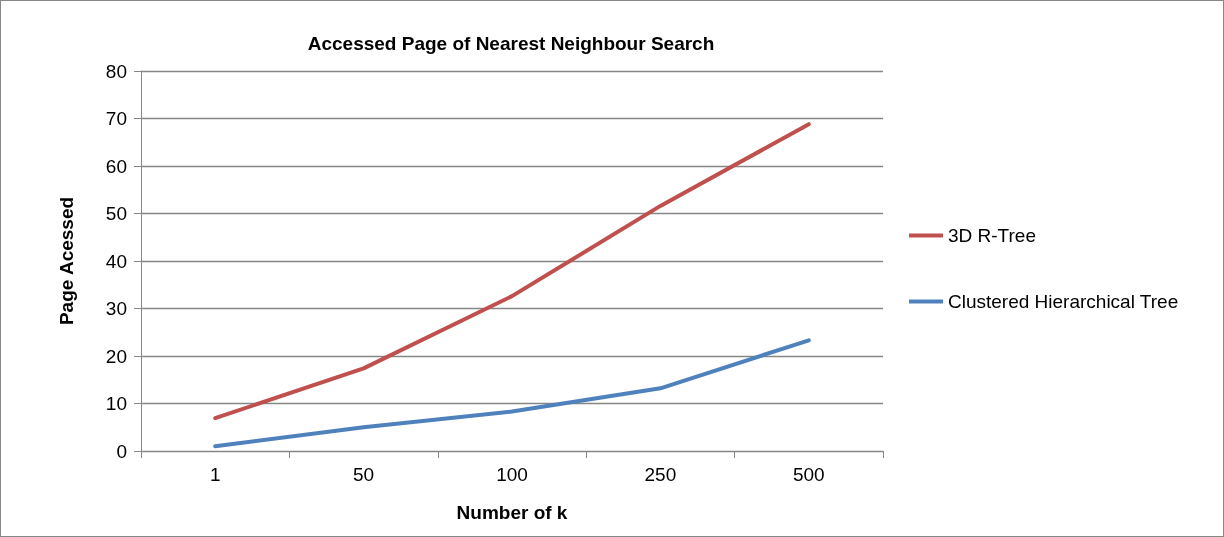 Image resolution: width=1224 pixels, height=537 pixels. What do you see at coordinates (1063, 301) in the screenshot?
I see `legend-label: Clustered Hierarchical Tree` at bounding box center [1063, 301].